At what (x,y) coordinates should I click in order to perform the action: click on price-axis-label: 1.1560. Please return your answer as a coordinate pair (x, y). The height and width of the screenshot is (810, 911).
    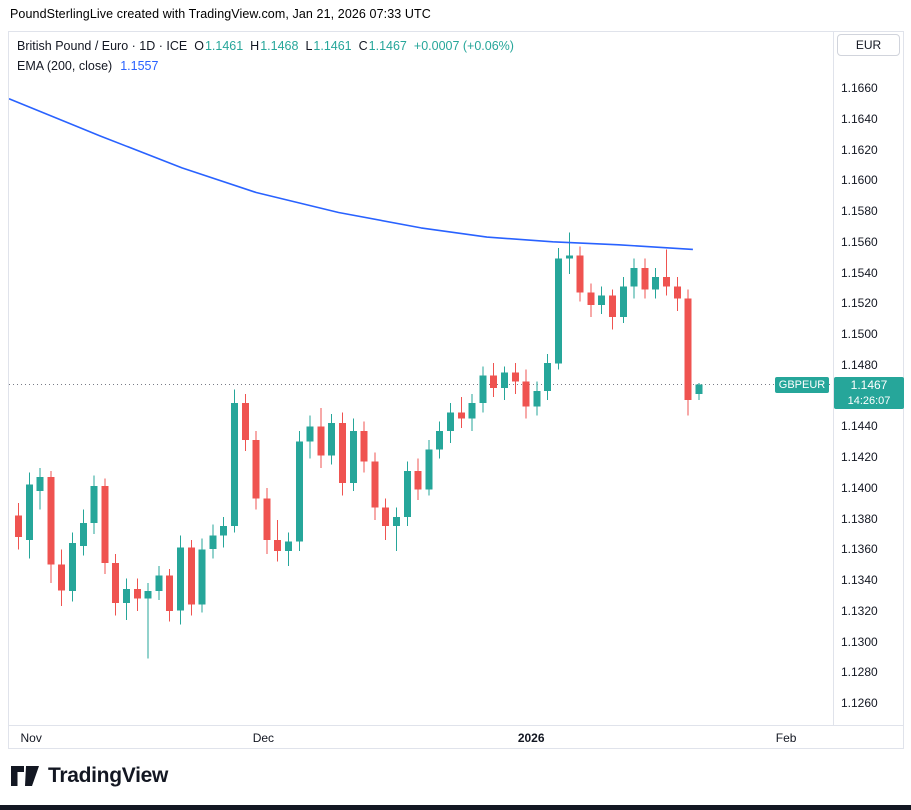
    Looking at the image, I should click on (859, 241).